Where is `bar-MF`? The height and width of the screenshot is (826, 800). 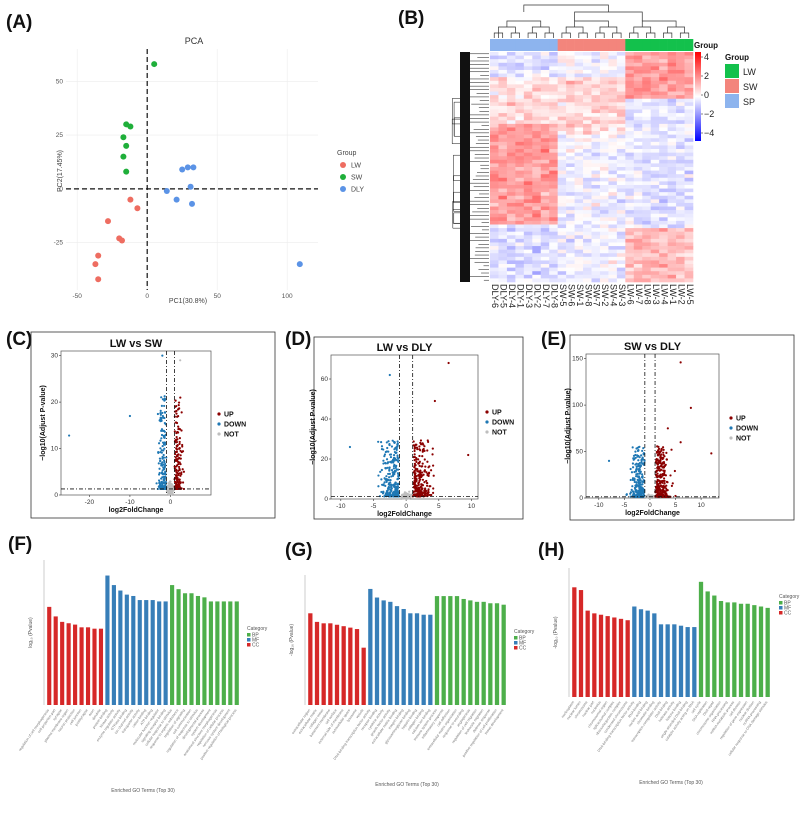
bar-MF is located at coordinates (417, 659).